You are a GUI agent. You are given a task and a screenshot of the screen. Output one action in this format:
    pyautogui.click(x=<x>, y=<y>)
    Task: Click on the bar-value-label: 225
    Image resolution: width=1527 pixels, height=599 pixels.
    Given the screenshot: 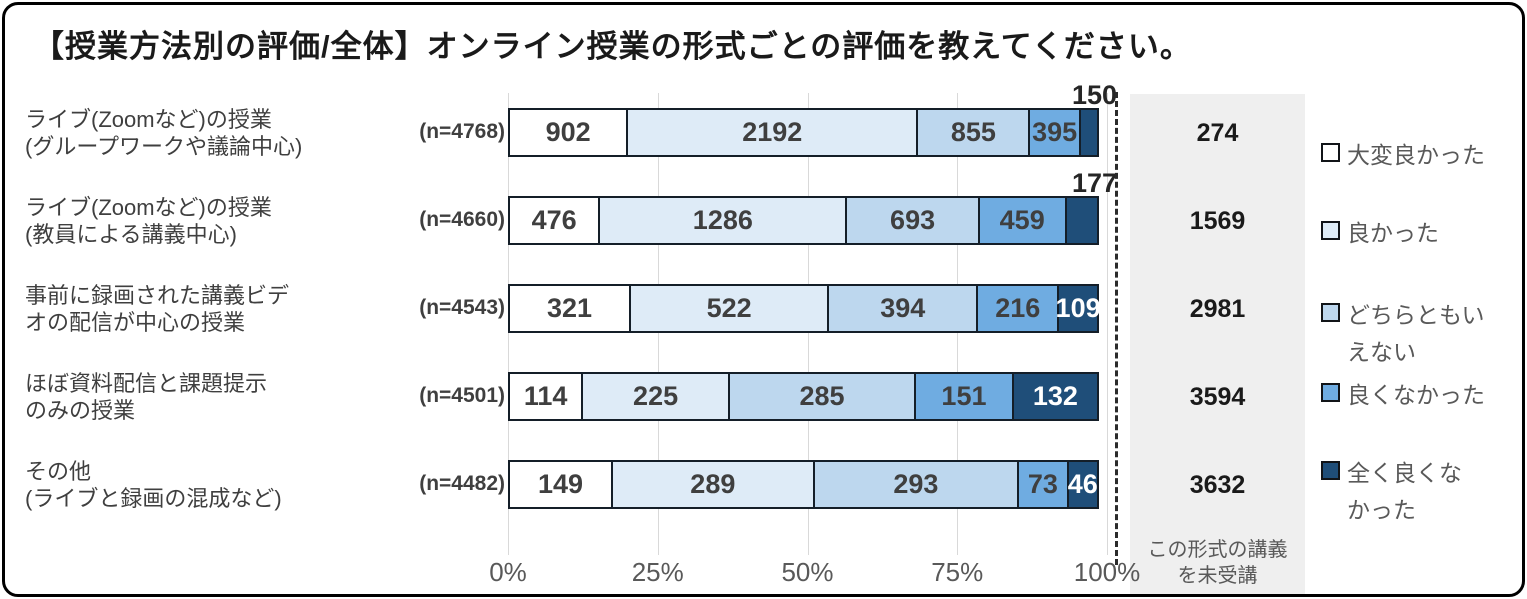 What is the action you would take?
    pyautogui.click(x=656, y=396)
    